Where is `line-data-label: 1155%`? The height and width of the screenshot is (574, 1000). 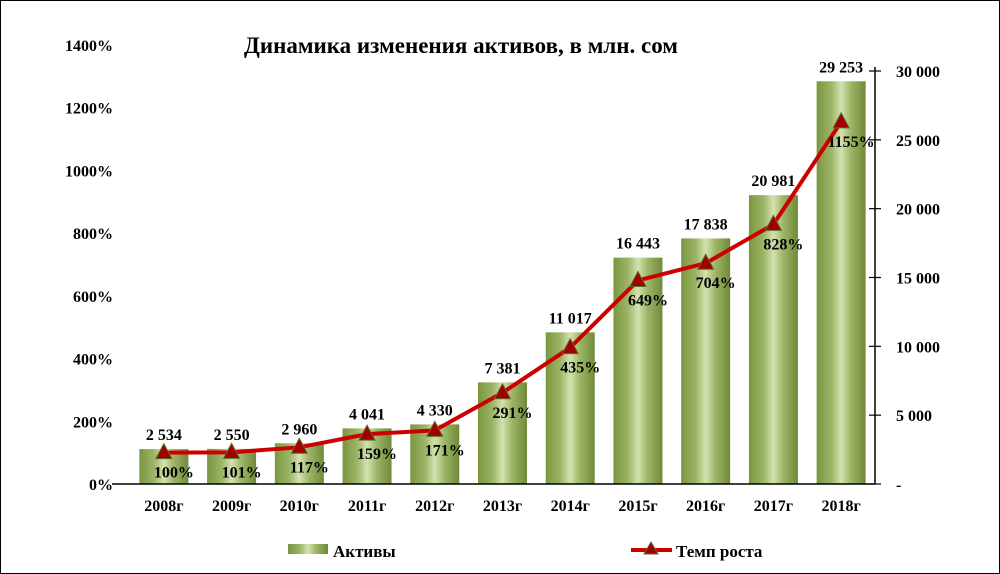 line-data-label: 1155% is located at coordinates (851, 142).